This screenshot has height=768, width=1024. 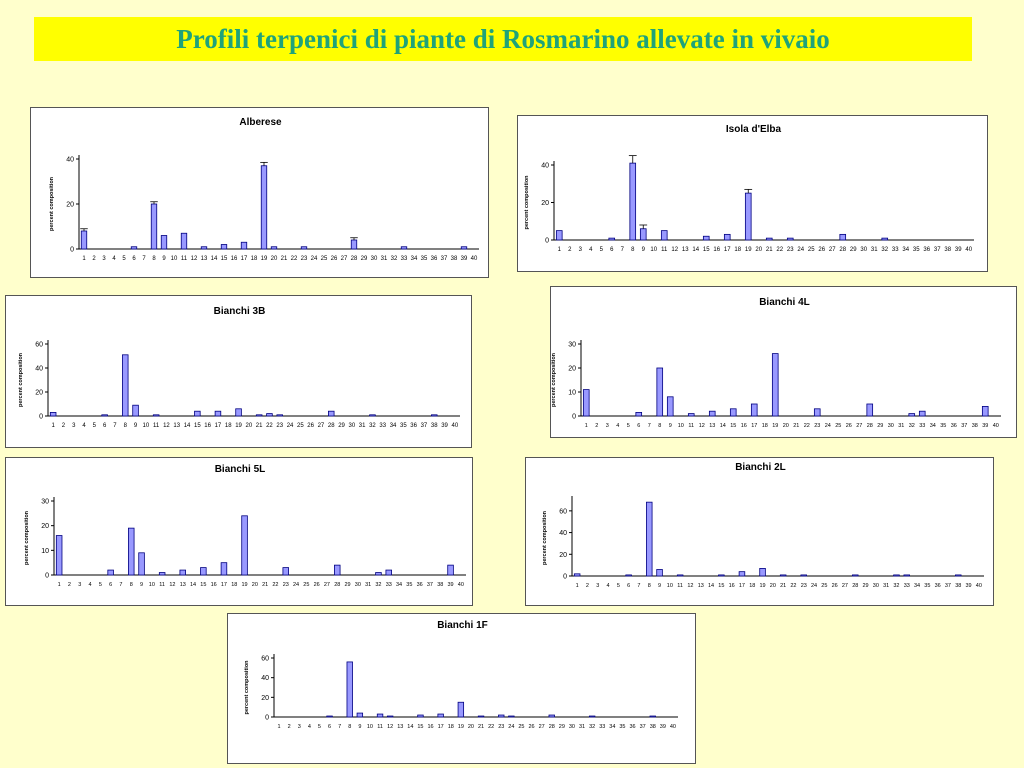 I want to click on x-tick-label: 27, so click(x=845, y=586).